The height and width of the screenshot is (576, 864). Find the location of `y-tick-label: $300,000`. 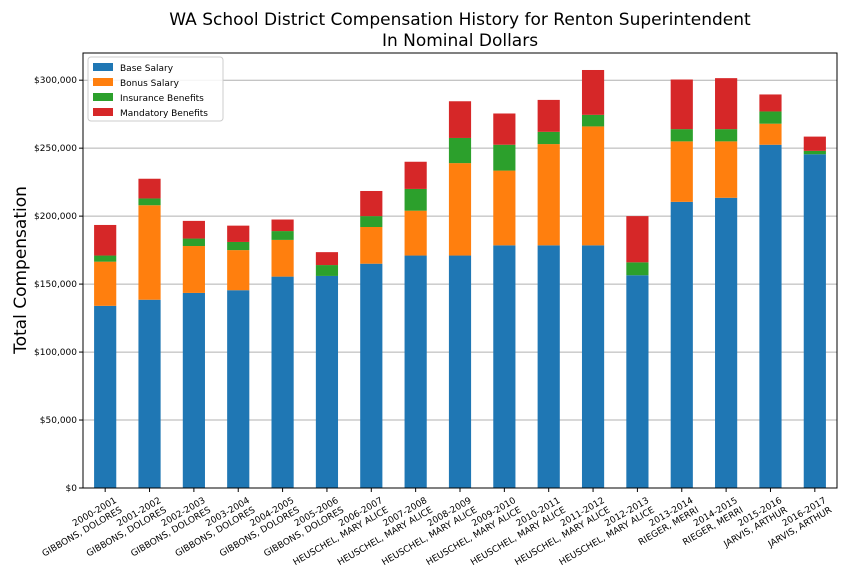

y-tick-label: $300,000 is located at coordinates (55, 81).